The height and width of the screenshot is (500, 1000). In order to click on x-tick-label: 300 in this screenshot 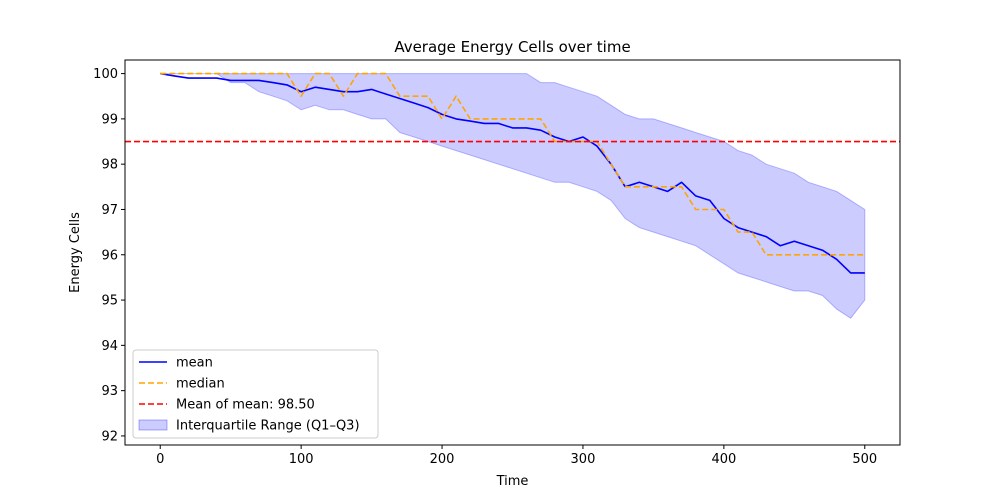, I will do `click(583, 459)`.